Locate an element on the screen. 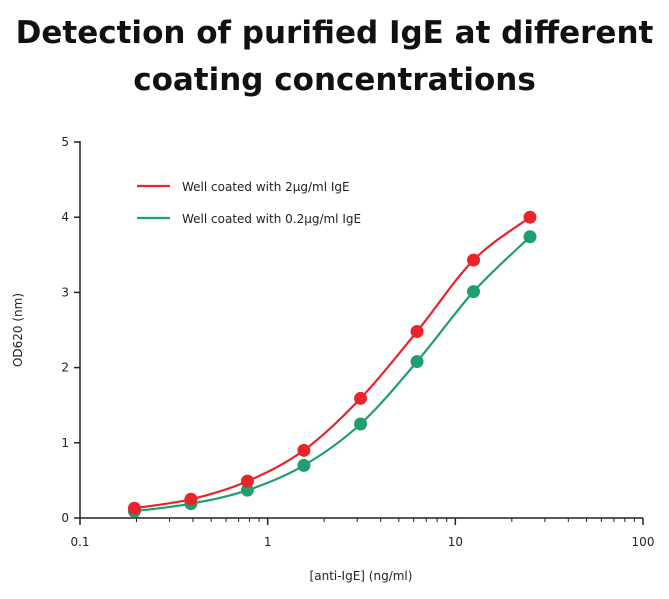  chart-title-line-1: Detection of purified IgE at different is located at coordinates (334, 33).